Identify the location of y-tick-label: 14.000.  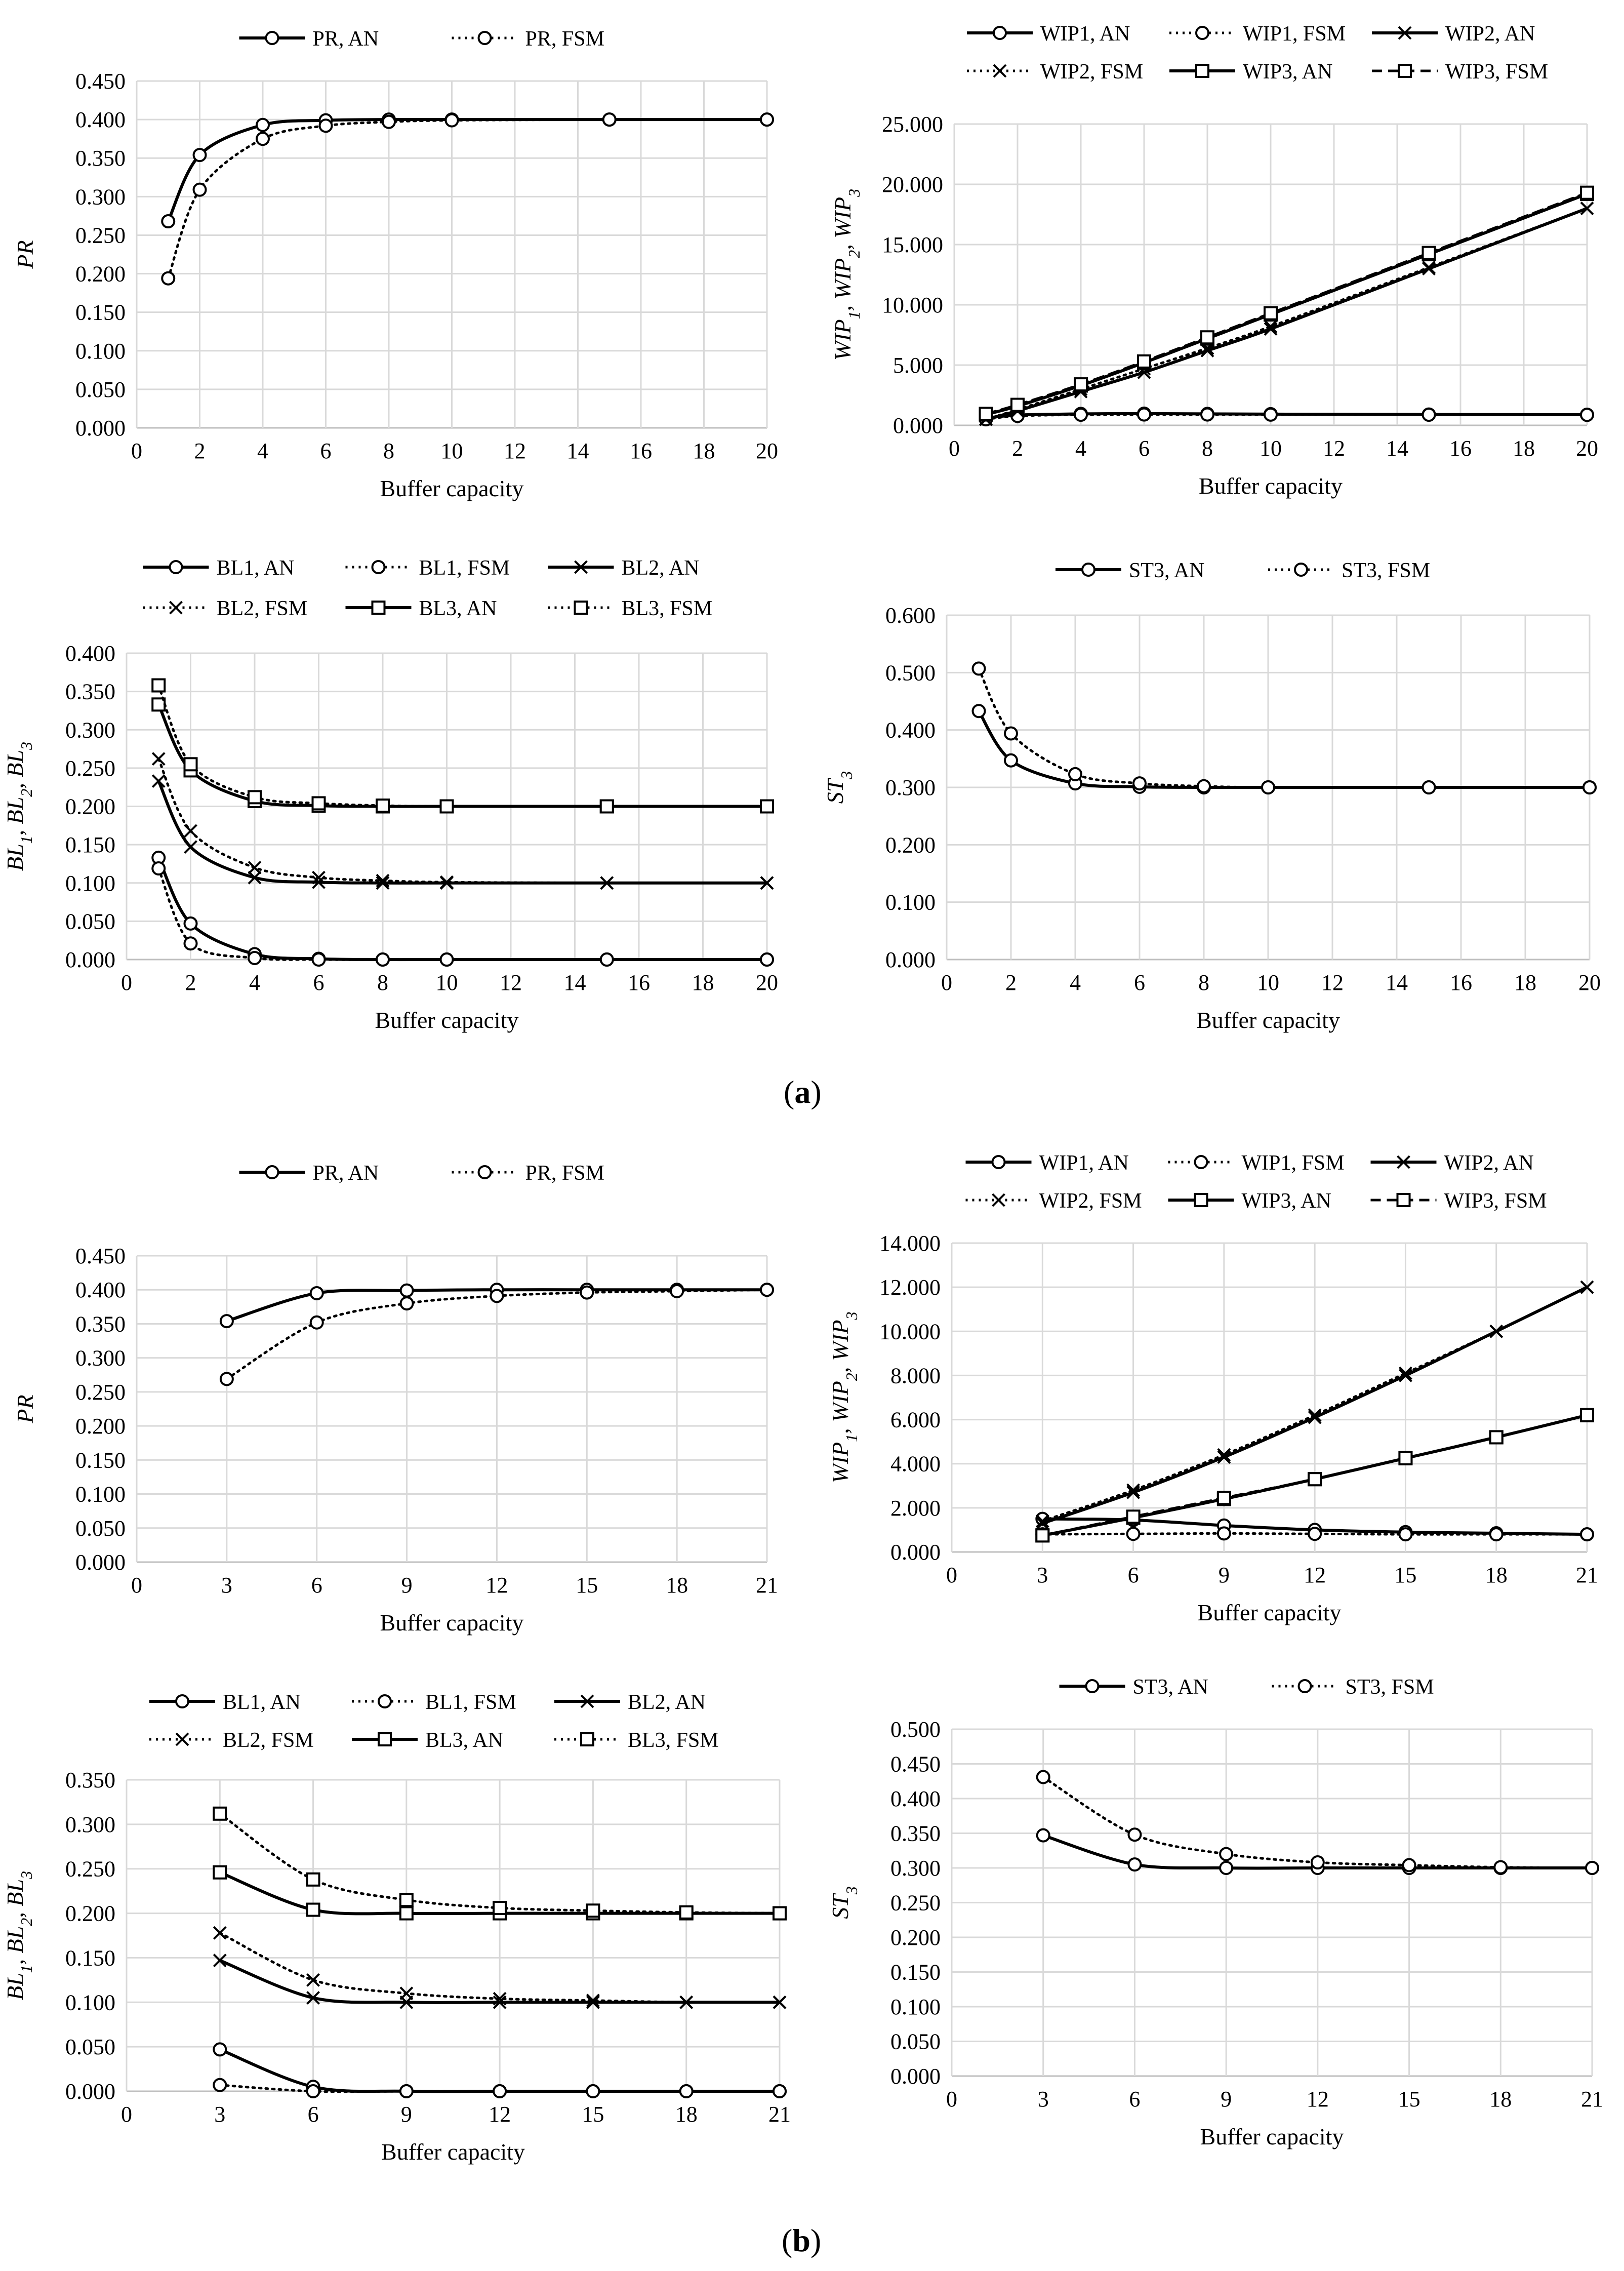
(910, 1243).